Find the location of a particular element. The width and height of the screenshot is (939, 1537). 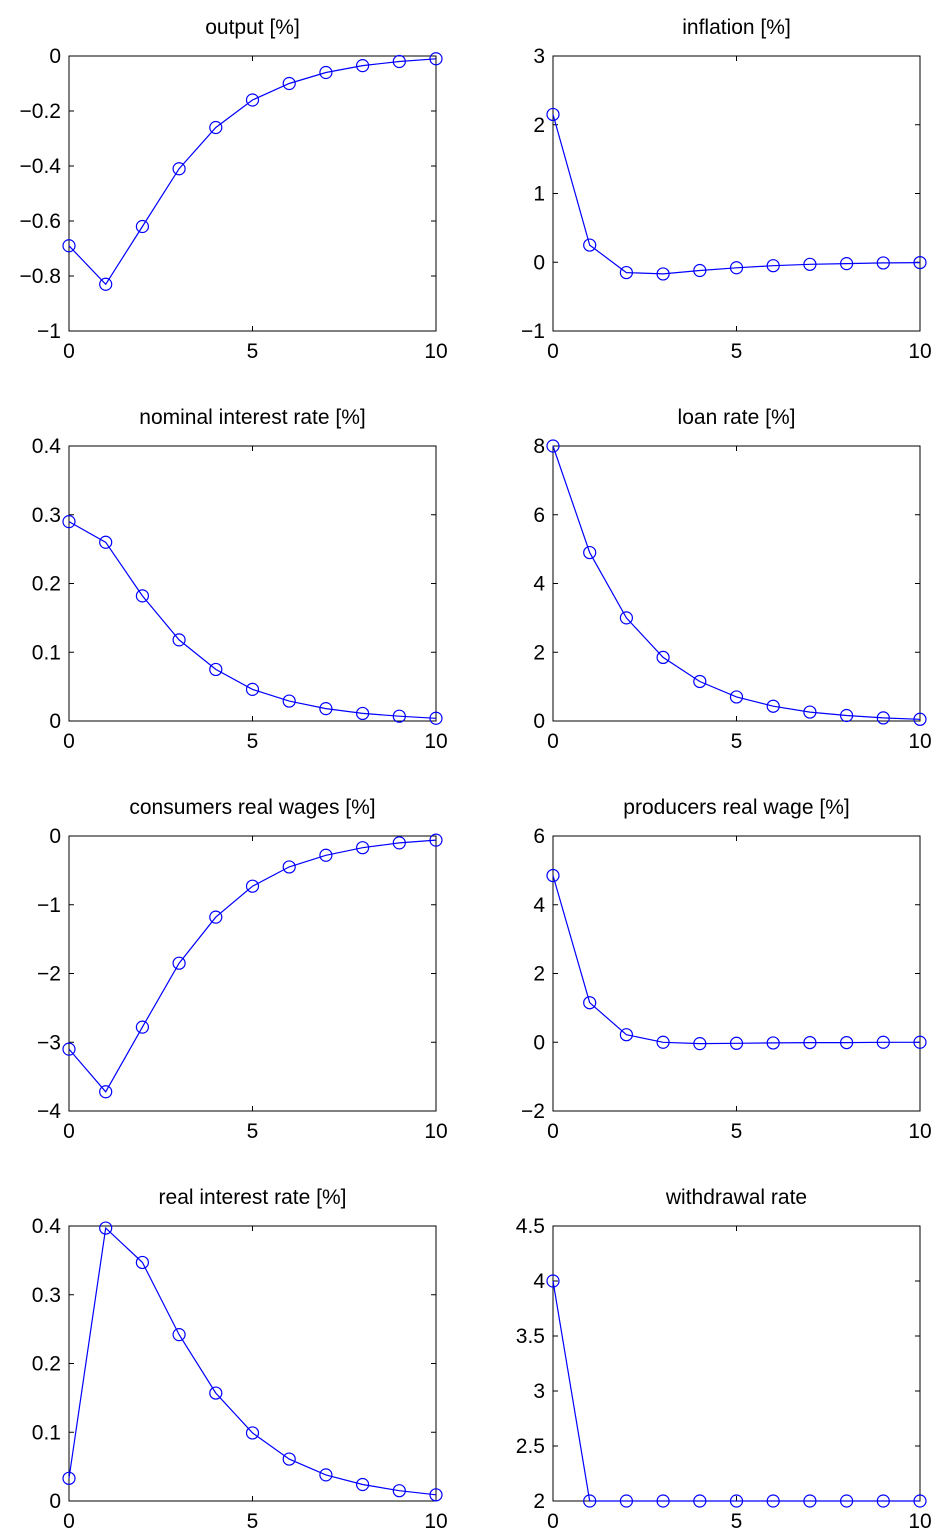

chart-title: inflation [%] is located at coordinates (736, 27).